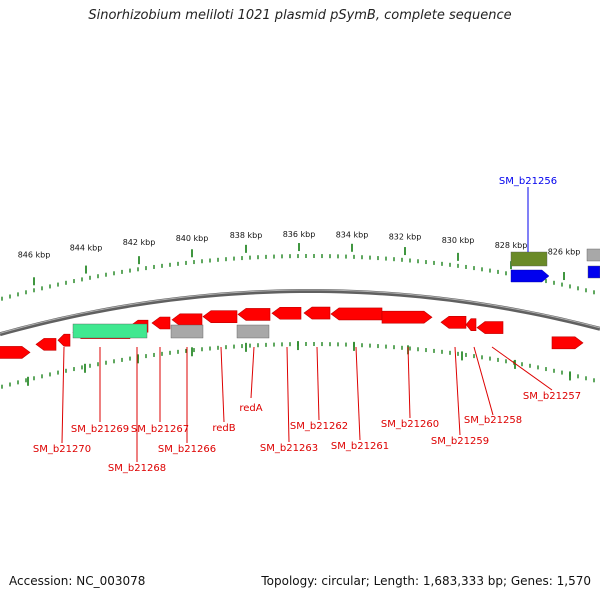 Image resolution: width=600 pixels, height=600 pixels. I want to click on backbone-highlight, so click(300, 311).